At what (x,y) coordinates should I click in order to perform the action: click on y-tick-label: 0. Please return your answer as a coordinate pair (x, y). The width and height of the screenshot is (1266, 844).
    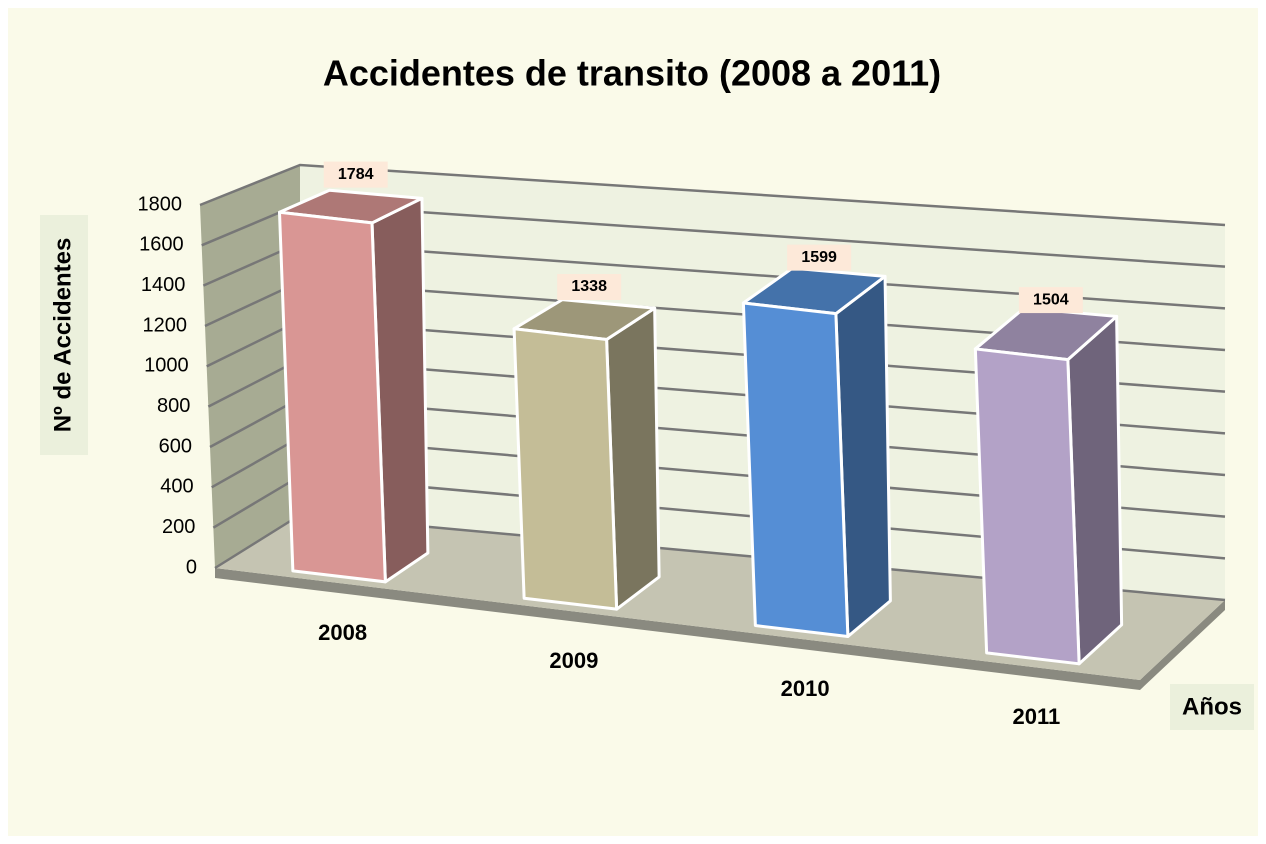
    Looking at the image, I should click on (191, 567).